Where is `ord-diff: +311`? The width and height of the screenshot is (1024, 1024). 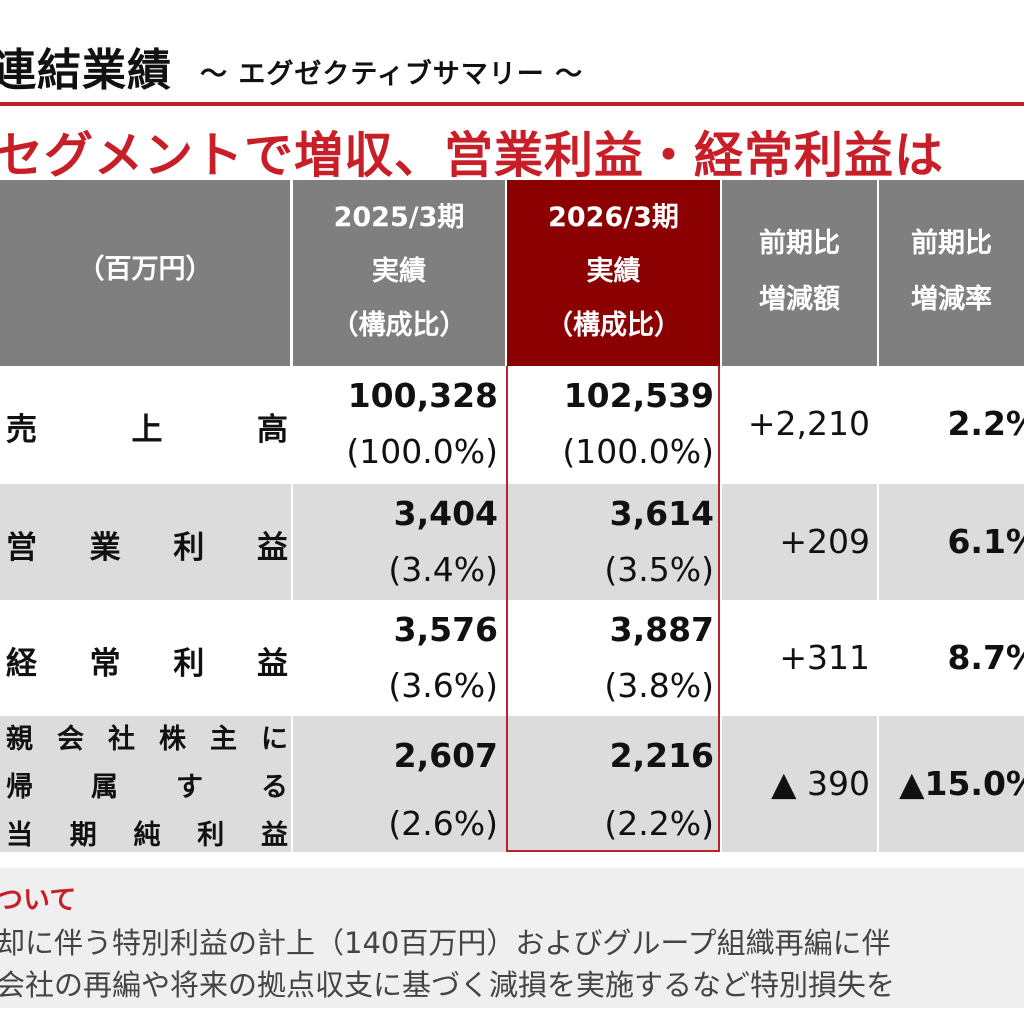
ord-diff: +311 is located at coordinates (824, 657).